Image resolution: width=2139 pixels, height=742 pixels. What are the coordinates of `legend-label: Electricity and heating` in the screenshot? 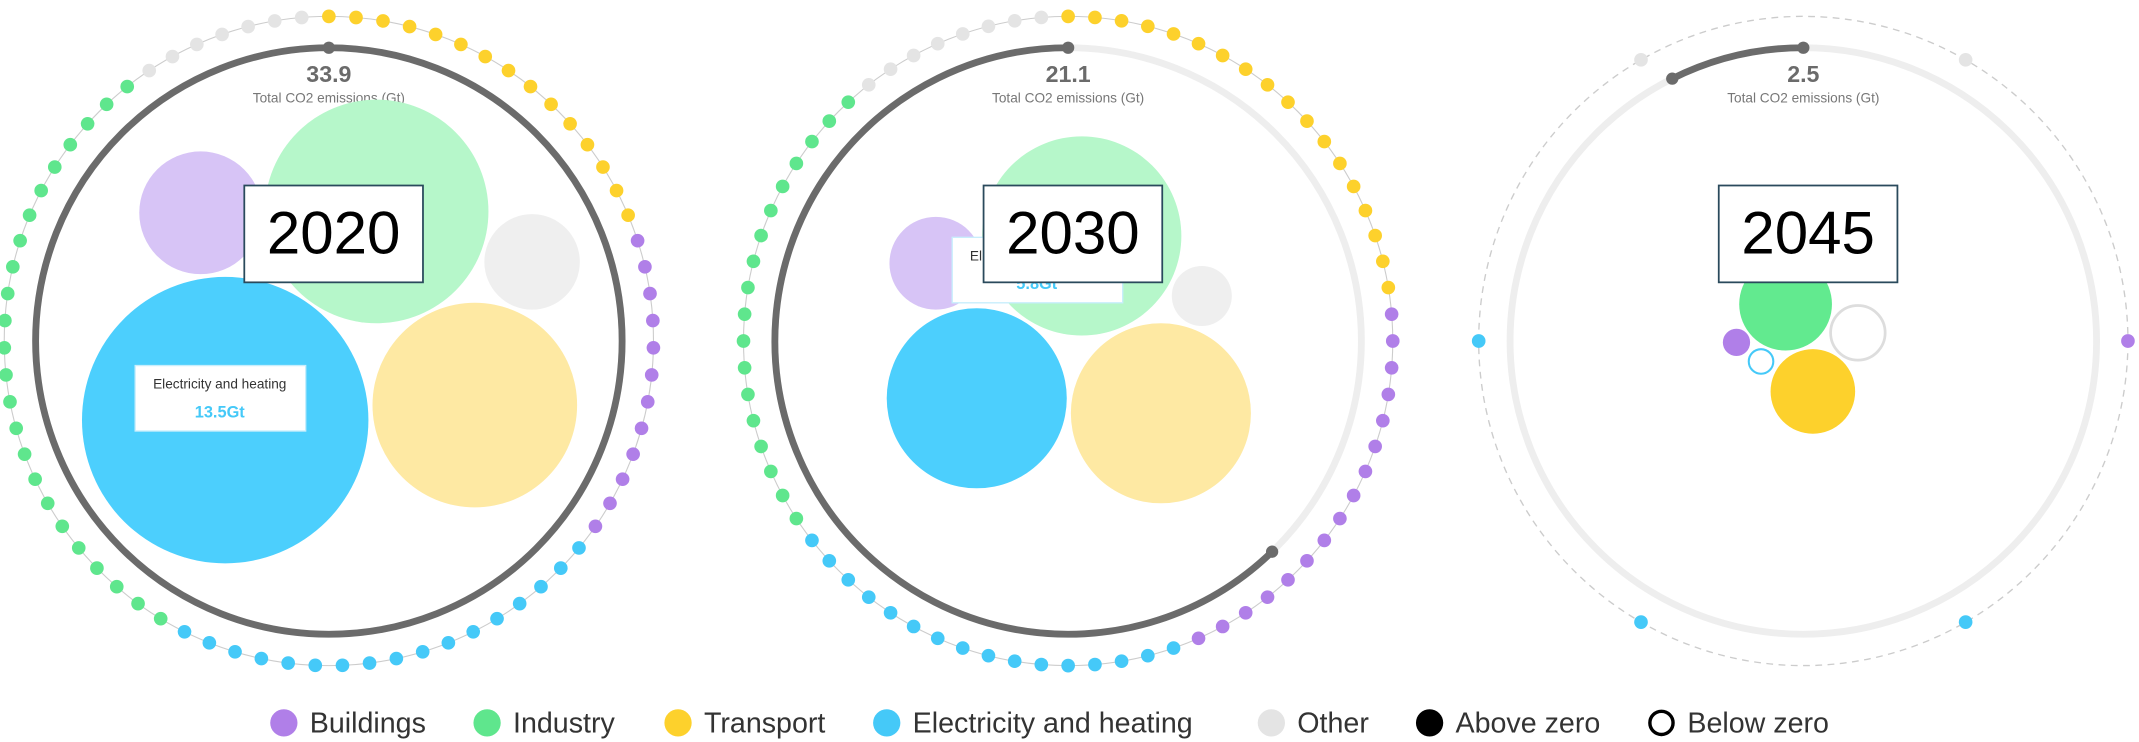 It's located at (1053, 723).